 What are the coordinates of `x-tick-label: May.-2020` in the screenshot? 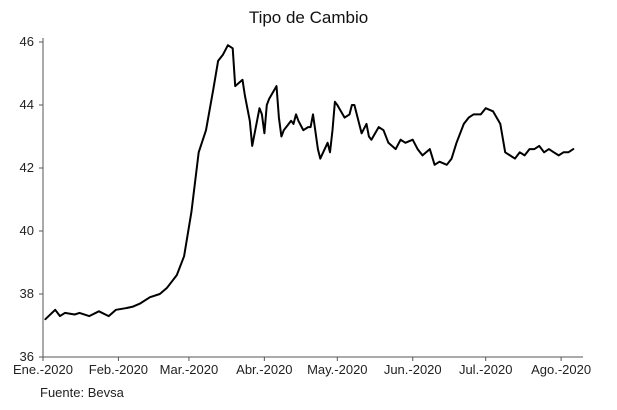 It's located at (337, 369).